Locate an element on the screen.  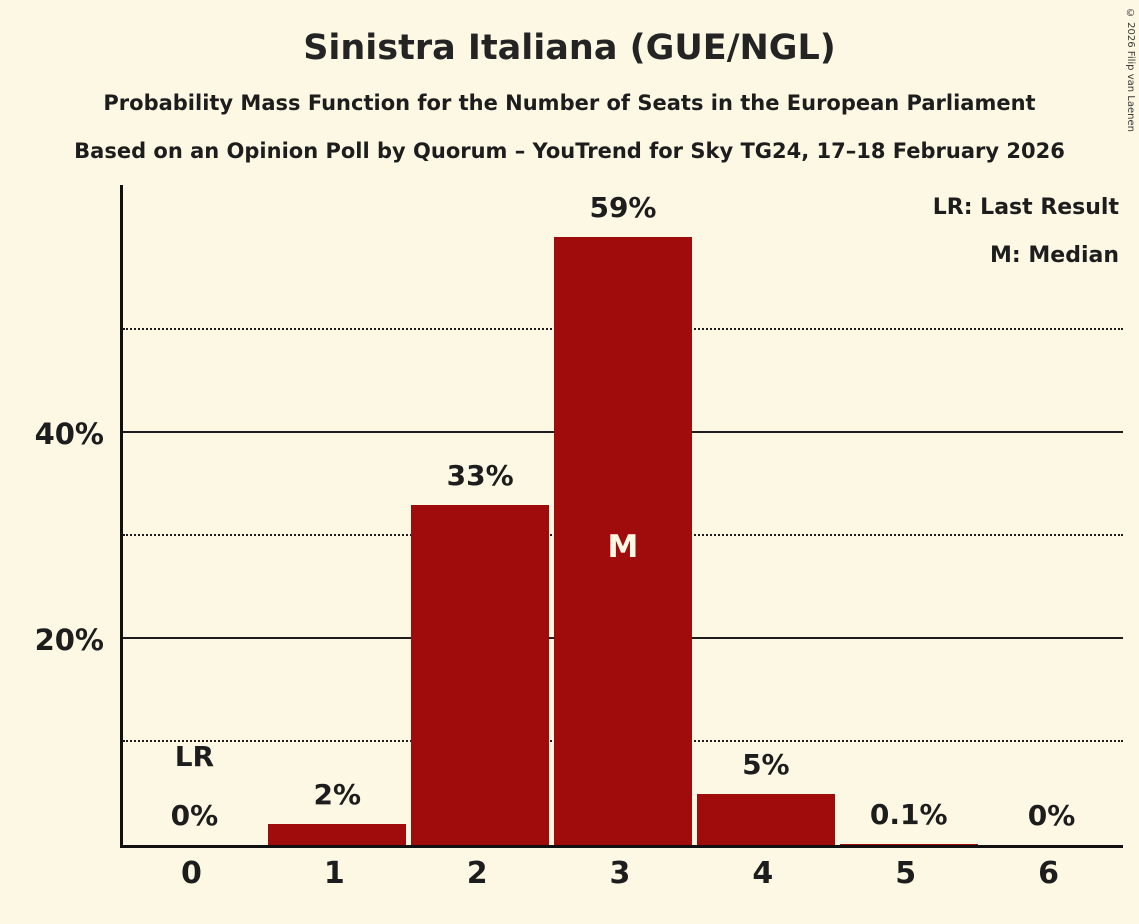
y-tick-label: 40% is located at coordinates (69, 434).